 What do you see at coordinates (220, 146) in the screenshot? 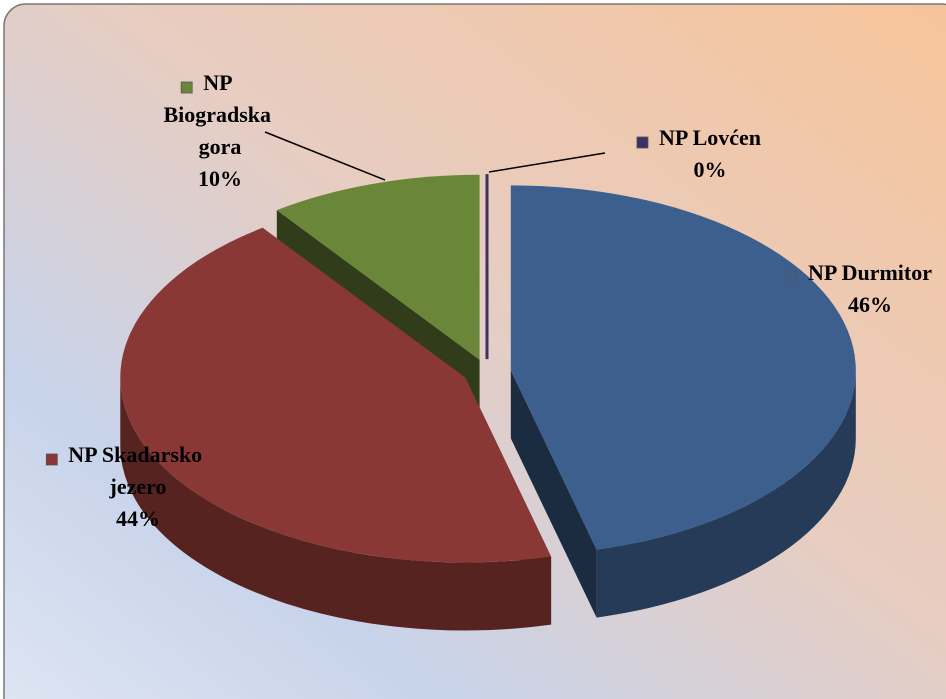
I see `label-line: gora` at bounding box center [220, 146].